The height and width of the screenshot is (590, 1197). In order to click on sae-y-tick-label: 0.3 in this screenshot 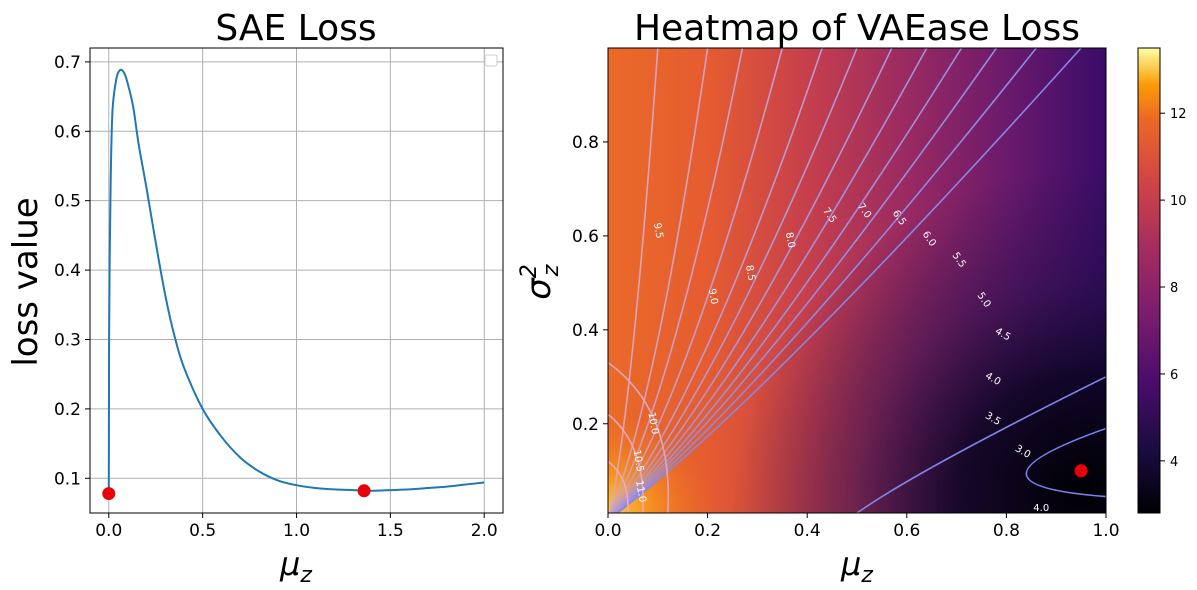, I will do `click(67, 340)`.